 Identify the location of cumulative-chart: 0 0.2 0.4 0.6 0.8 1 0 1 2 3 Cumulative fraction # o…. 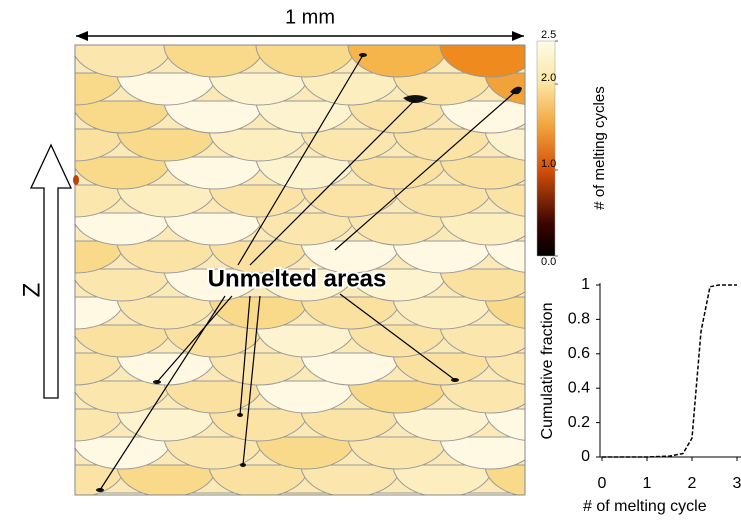
(640, 395).